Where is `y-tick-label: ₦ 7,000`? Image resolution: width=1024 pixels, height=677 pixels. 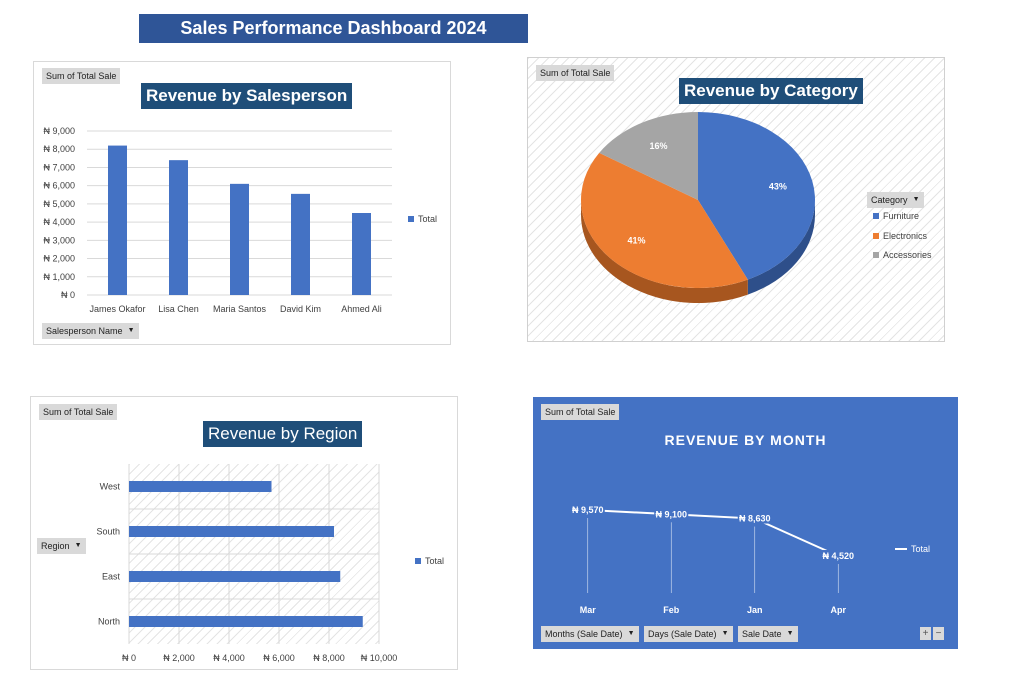
y-tick-label: ₦ 7,000 is located at coordinates (59, 167).